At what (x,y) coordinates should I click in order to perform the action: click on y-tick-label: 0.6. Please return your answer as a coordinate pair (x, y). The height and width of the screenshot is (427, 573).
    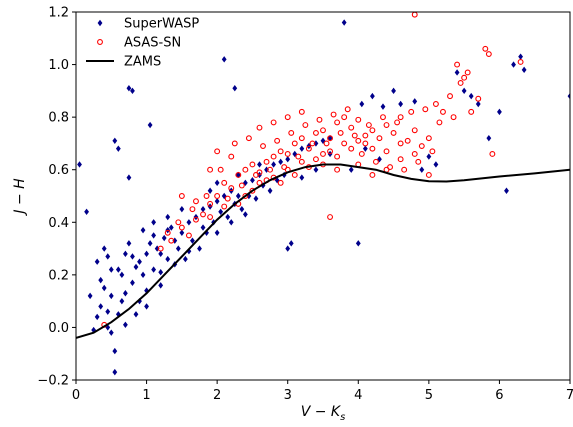
    Looking at the image, I should click on (58, 170).